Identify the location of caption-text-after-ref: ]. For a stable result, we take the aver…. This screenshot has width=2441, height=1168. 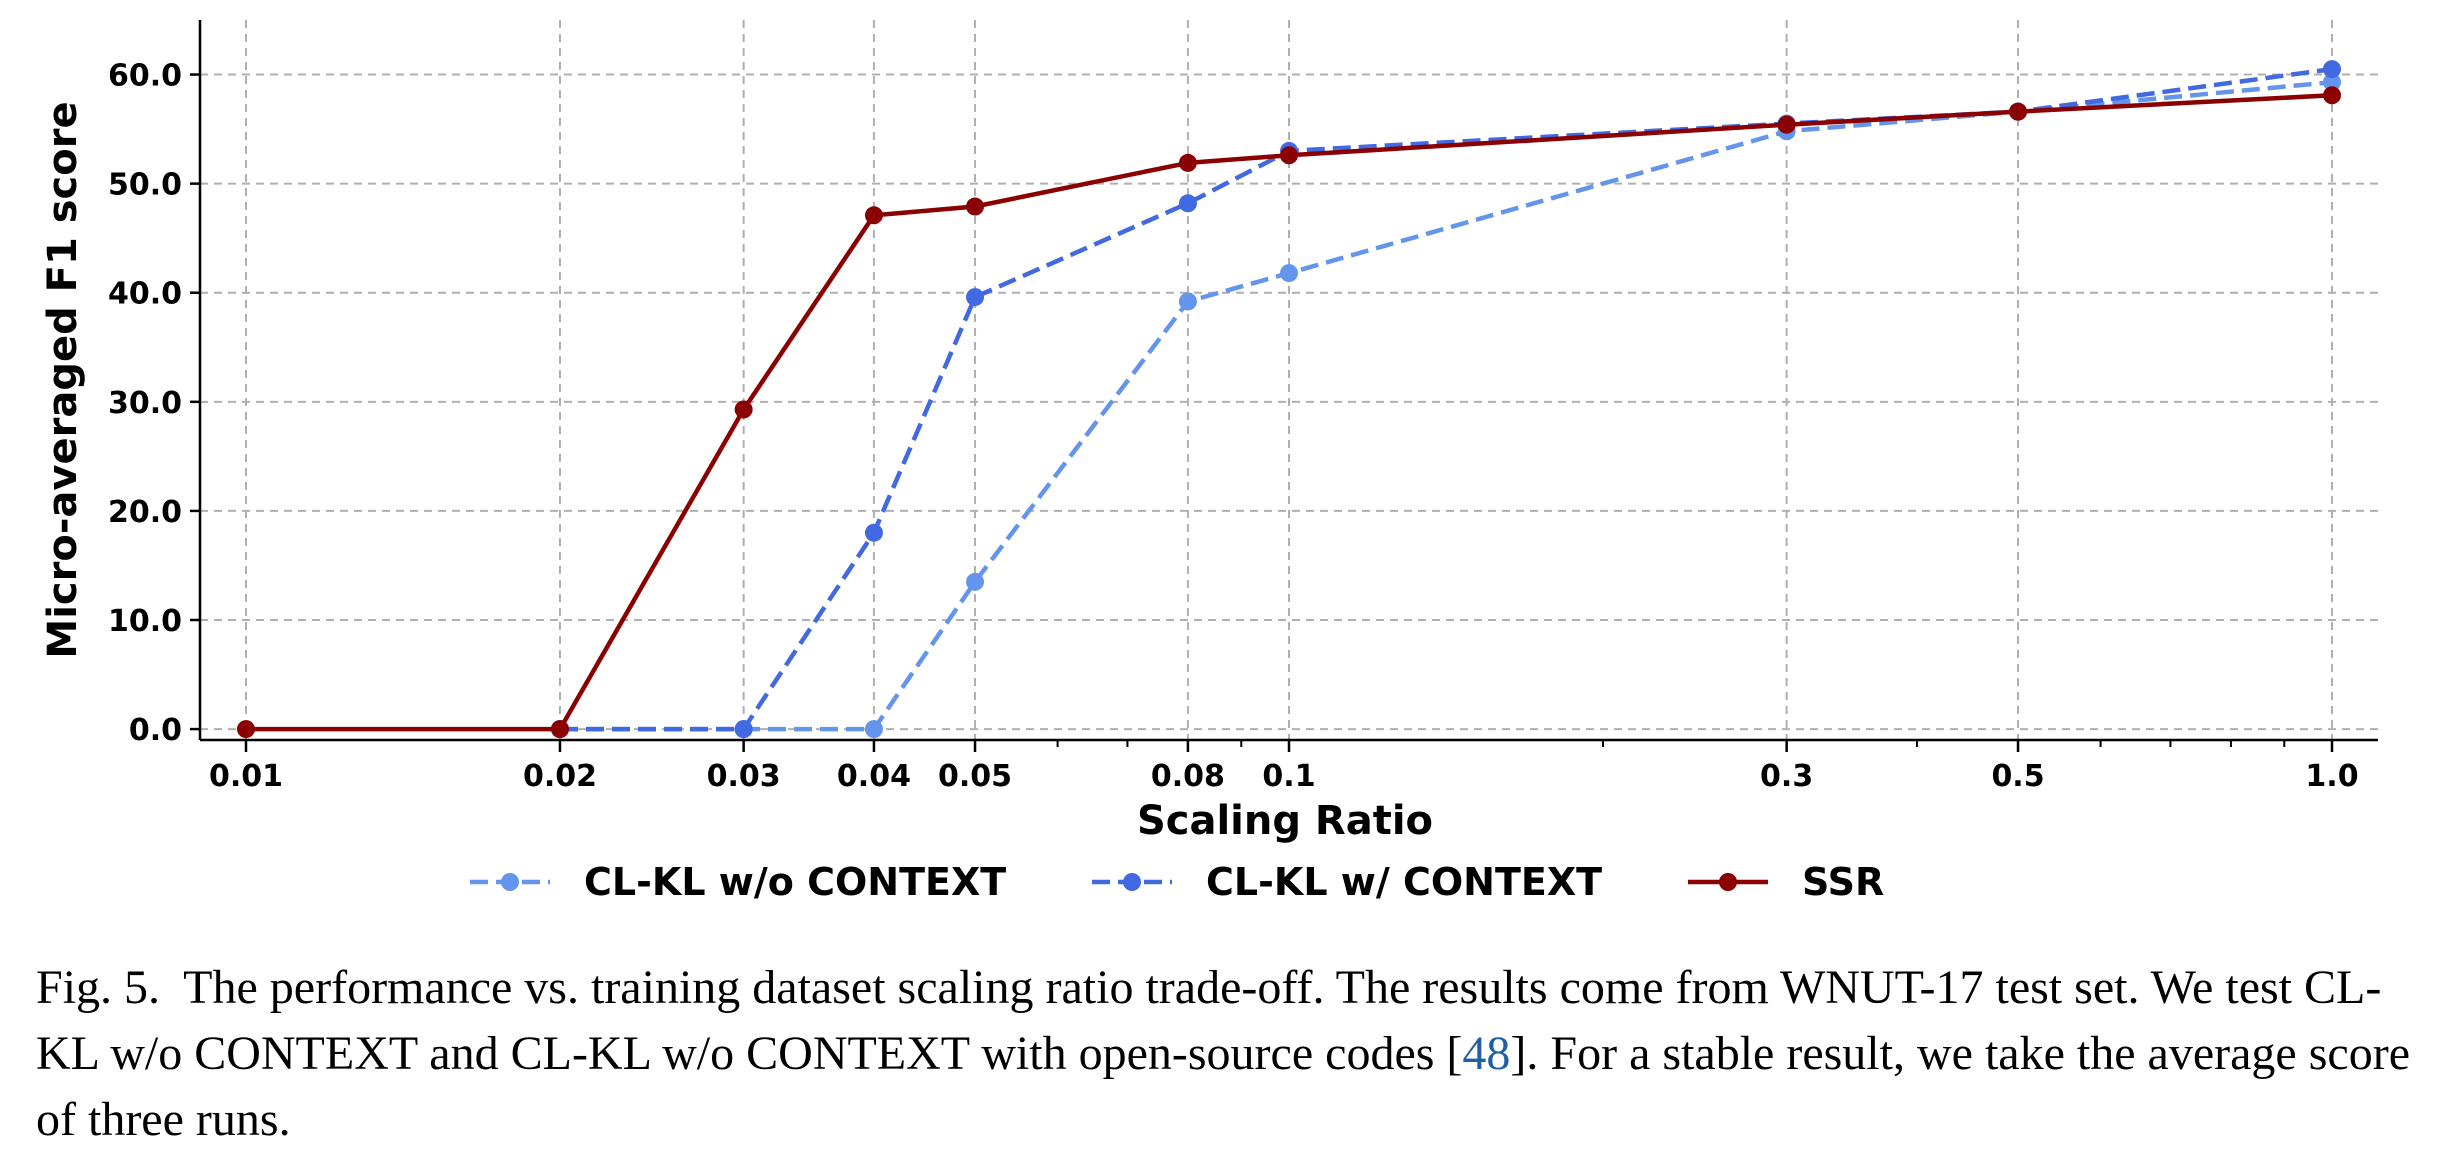
(1223, 1086).